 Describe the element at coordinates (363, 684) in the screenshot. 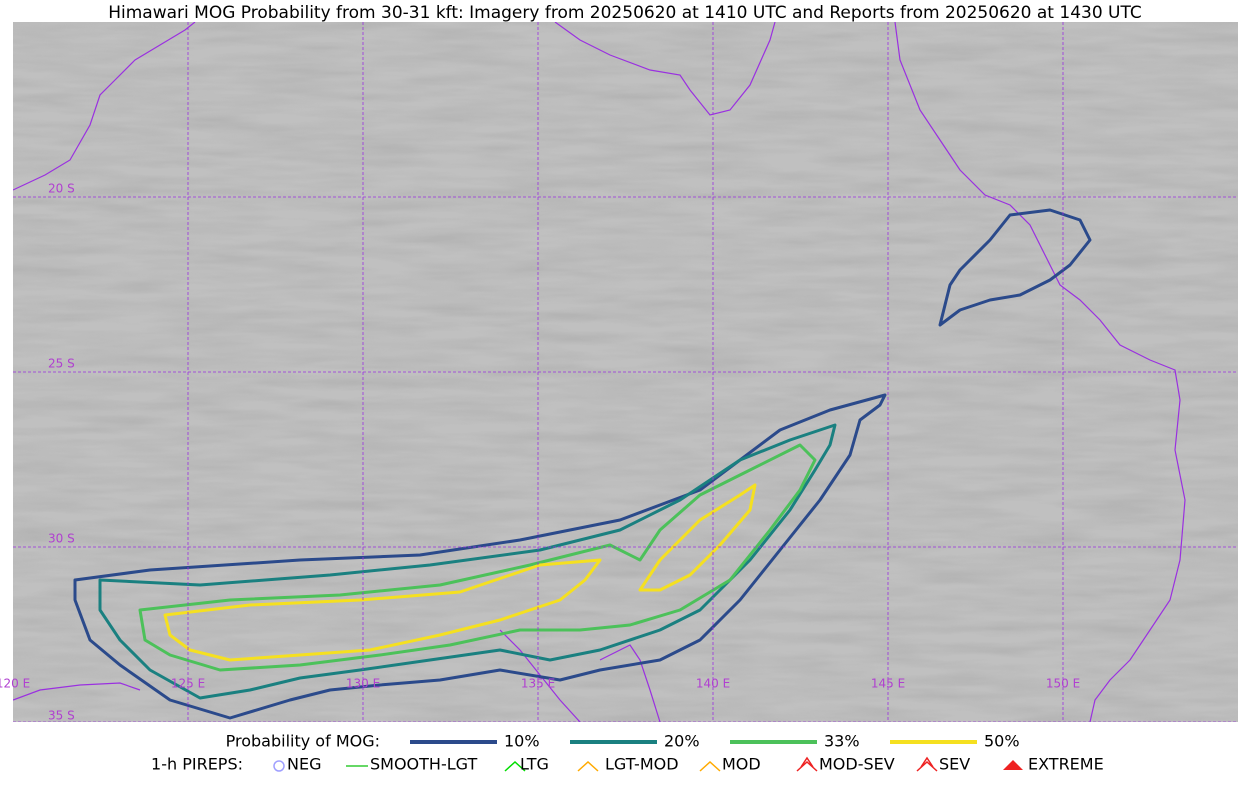

I see `lon-label: 130 E` at that location.